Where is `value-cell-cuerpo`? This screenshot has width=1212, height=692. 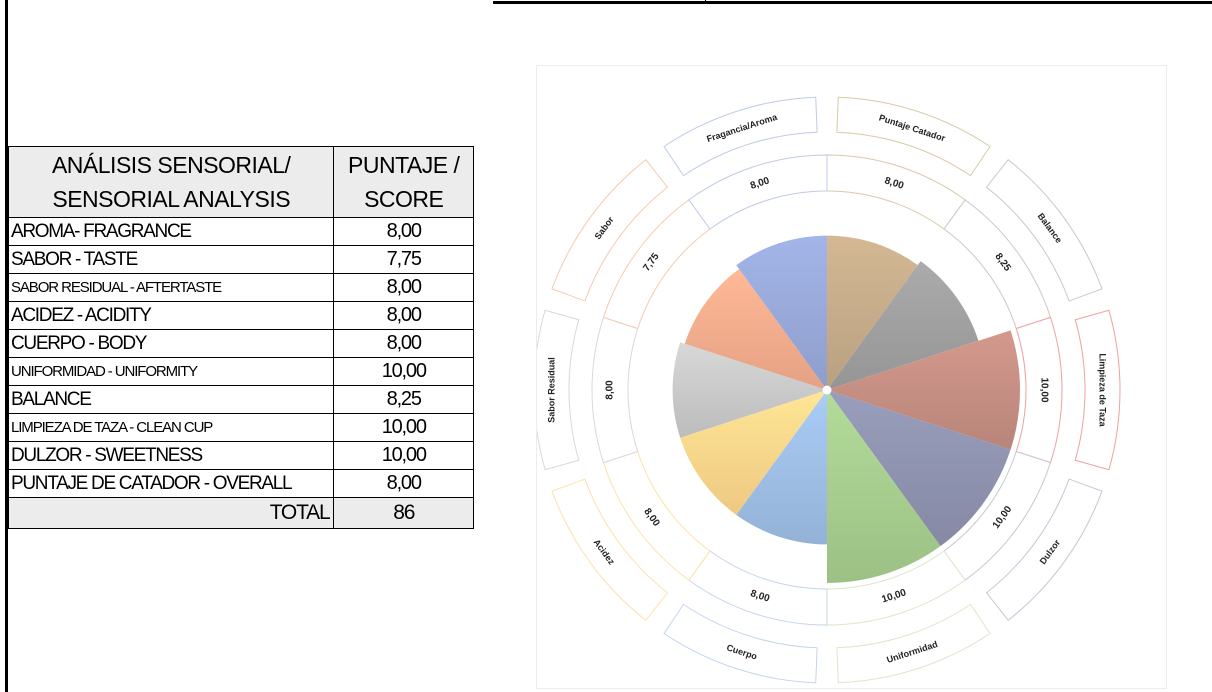 value-cell-cuerpo is located at coordinates (758, 588).